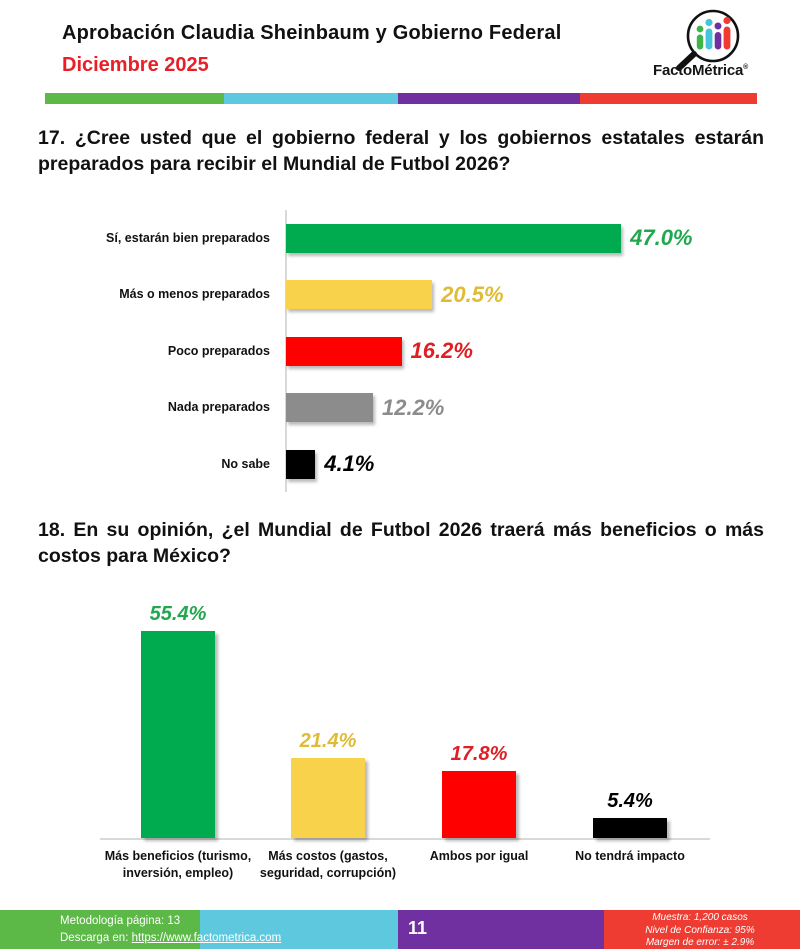 The height and width of the screenshot is (949, 800). What do you see at coordinates (134, 98) in the screenshot?
I see `stripe-green-segment` at bounding box center [134, 98].